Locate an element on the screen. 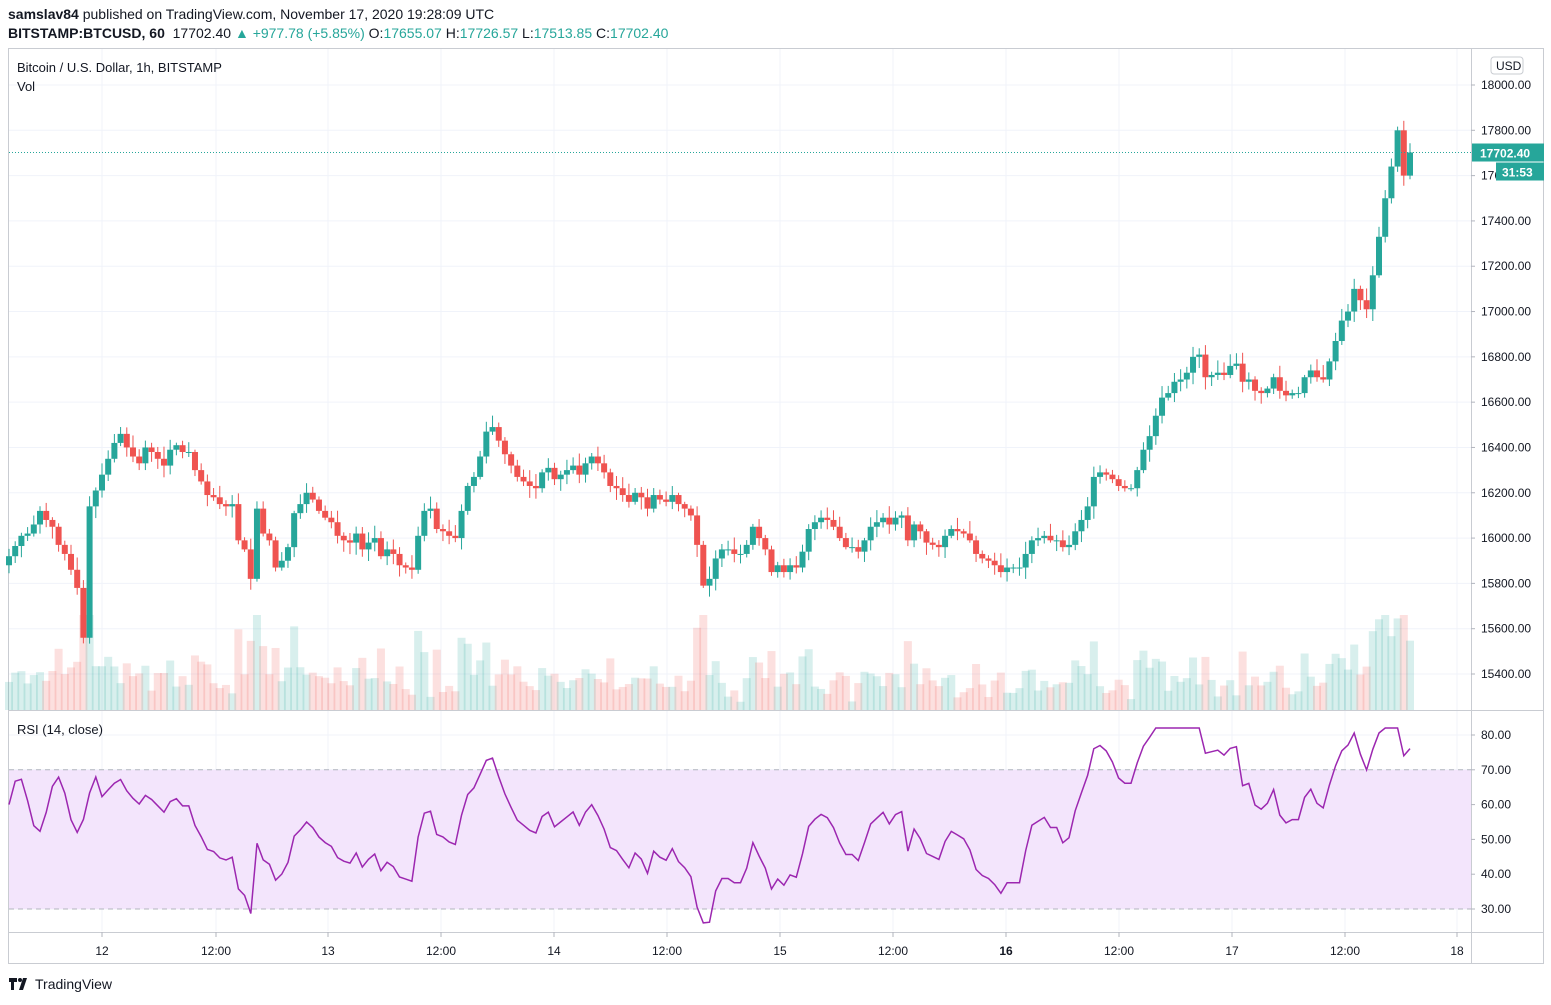 Image resolution: width=1551 pixels, height=1005 pixels. low-value: 17513.85 is located at coordinates (563, 33).